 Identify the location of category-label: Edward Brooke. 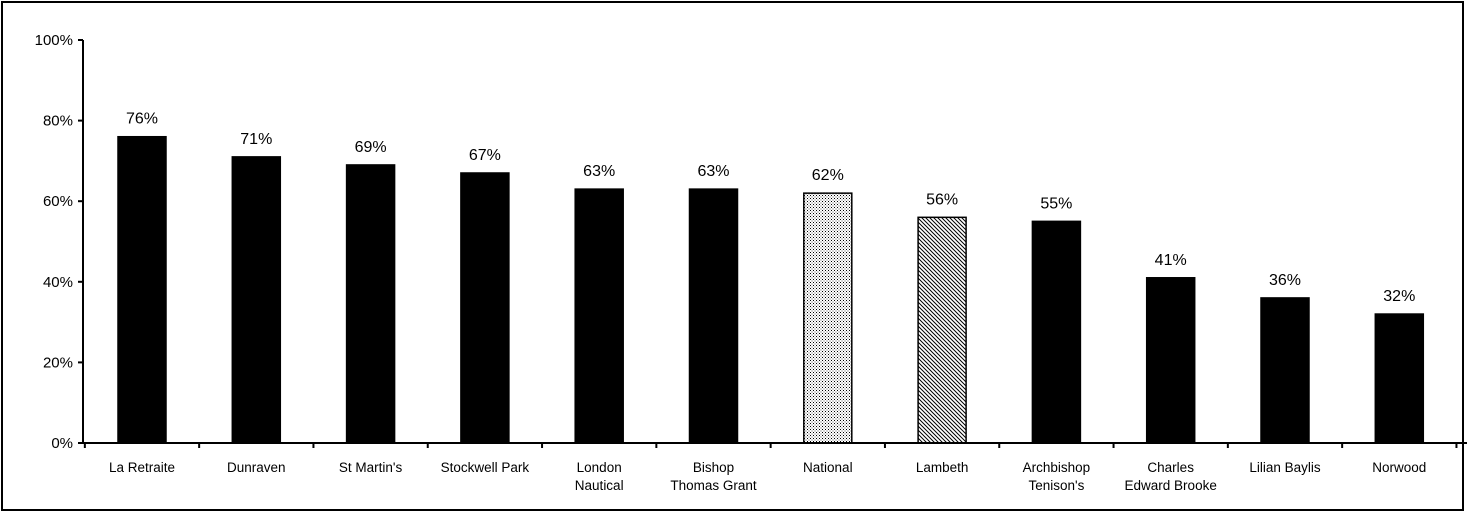
(1171, 485).